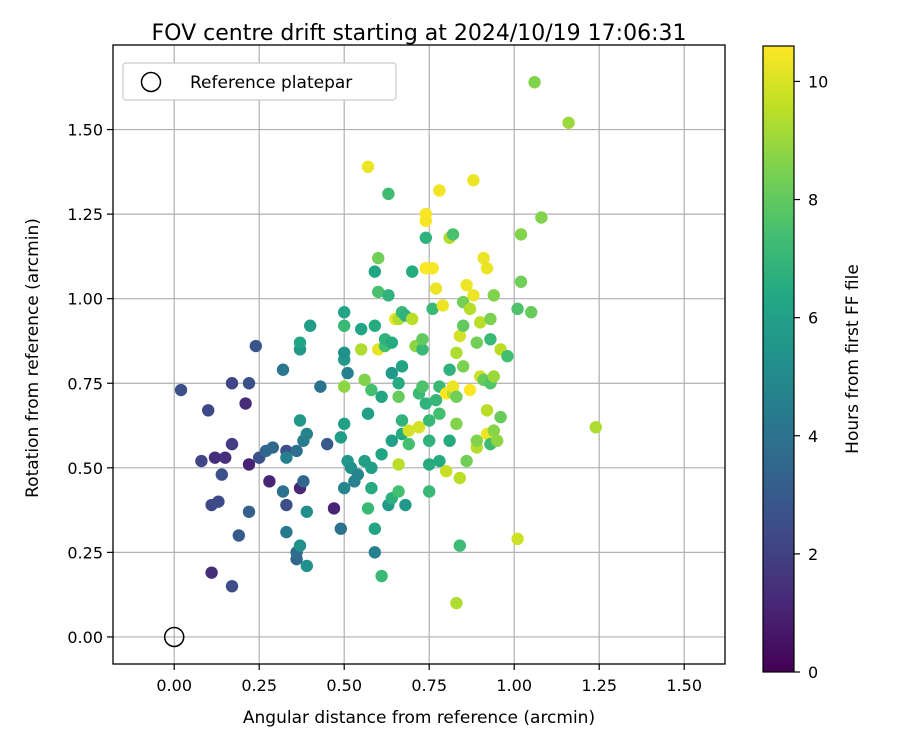 This screenshot has width=900, height=750. Describe the element at coordinates (599, 685) in the screenshot. I see `x-tick-label: 1.25` at that location.